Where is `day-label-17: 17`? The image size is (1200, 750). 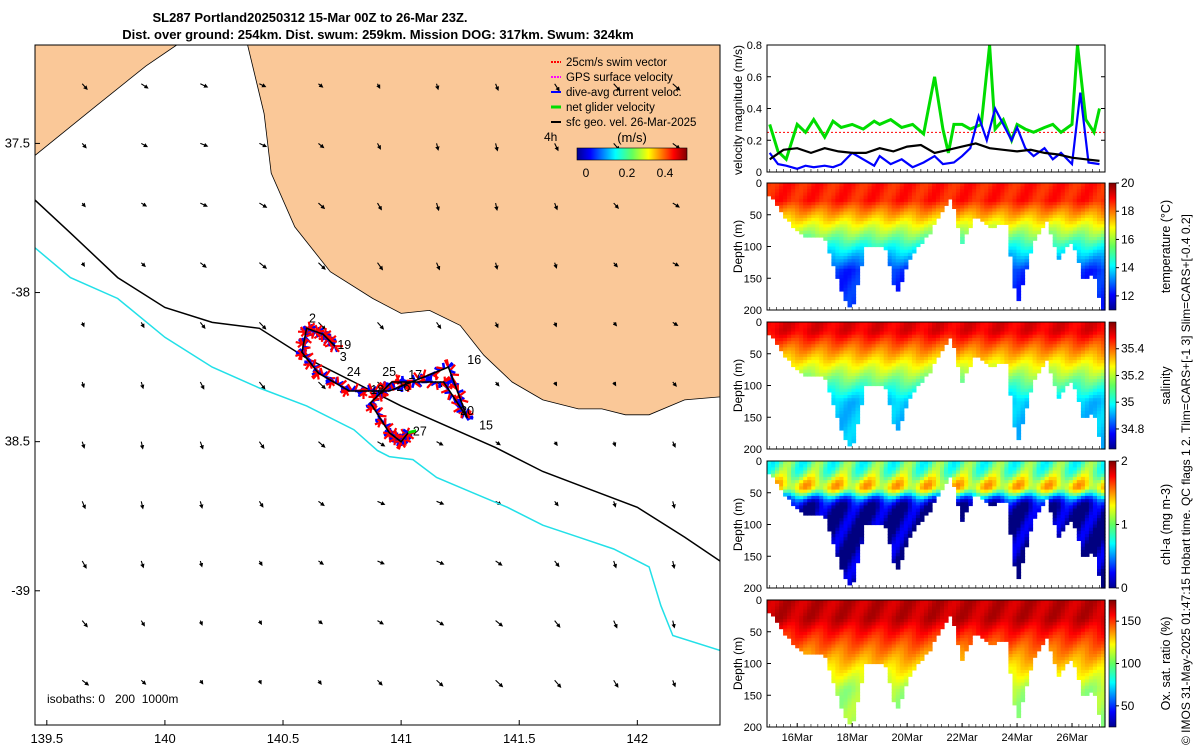
day-label-17: 17 is located at coordinates (415, 375).